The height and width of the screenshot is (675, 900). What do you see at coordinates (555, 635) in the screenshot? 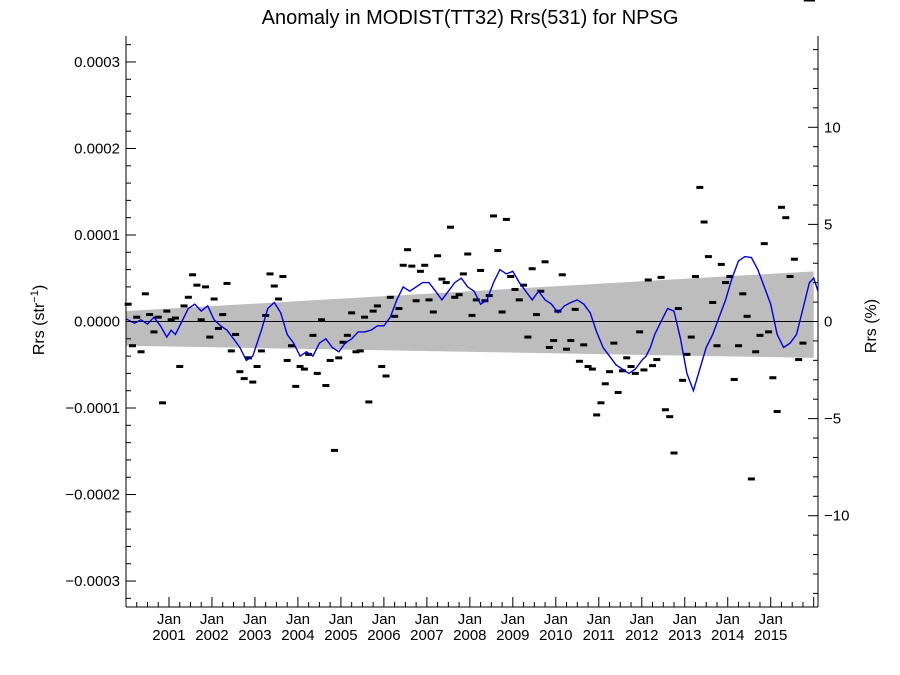
I see `x-tick-year-label: 2010` at bounding box center [555, 635].